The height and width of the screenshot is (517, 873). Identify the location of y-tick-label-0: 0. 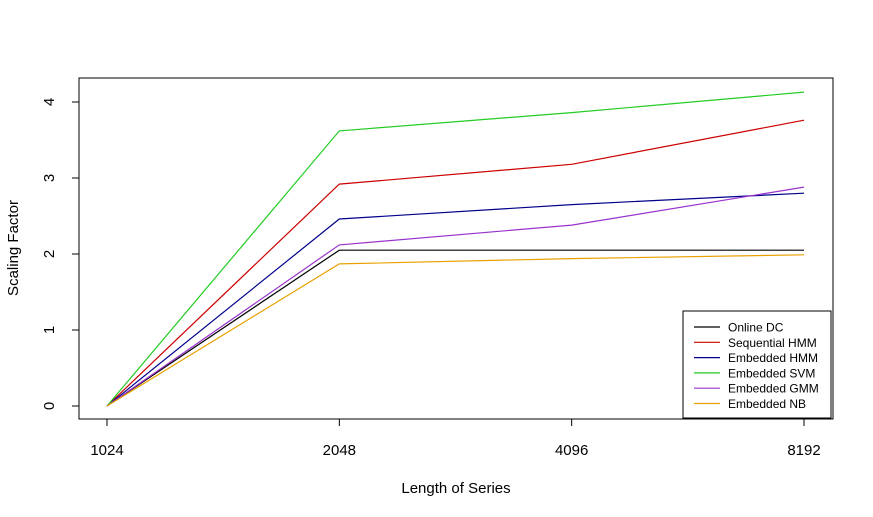
(49, 406).